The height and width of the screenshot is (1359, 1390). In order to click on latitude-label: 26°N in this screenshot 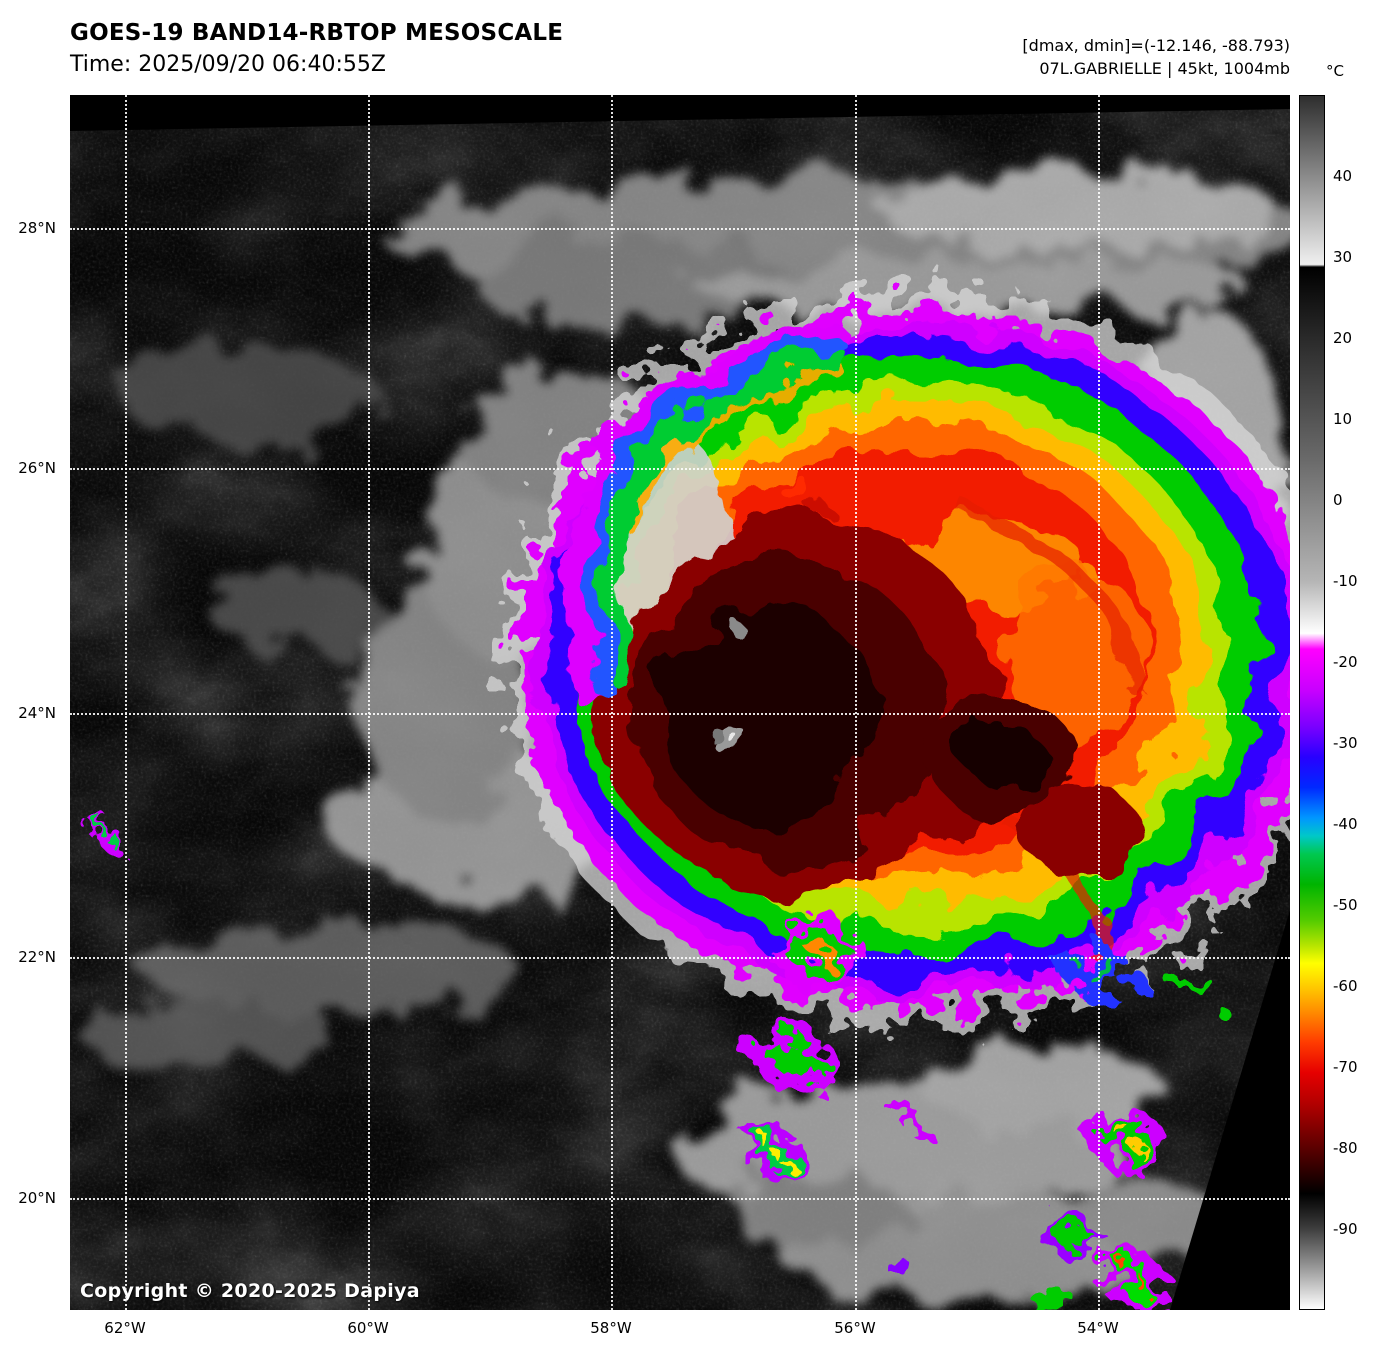, I will do `click(37, 468)`.